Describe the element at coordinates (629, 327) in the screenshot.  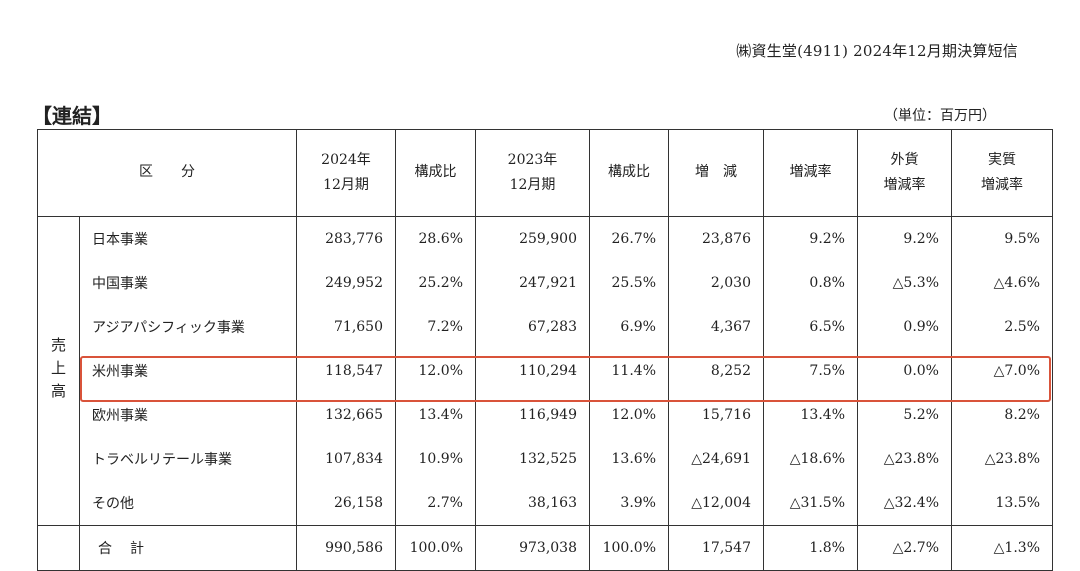
I see `cell-ratio-2023: 6.9%` at that location.